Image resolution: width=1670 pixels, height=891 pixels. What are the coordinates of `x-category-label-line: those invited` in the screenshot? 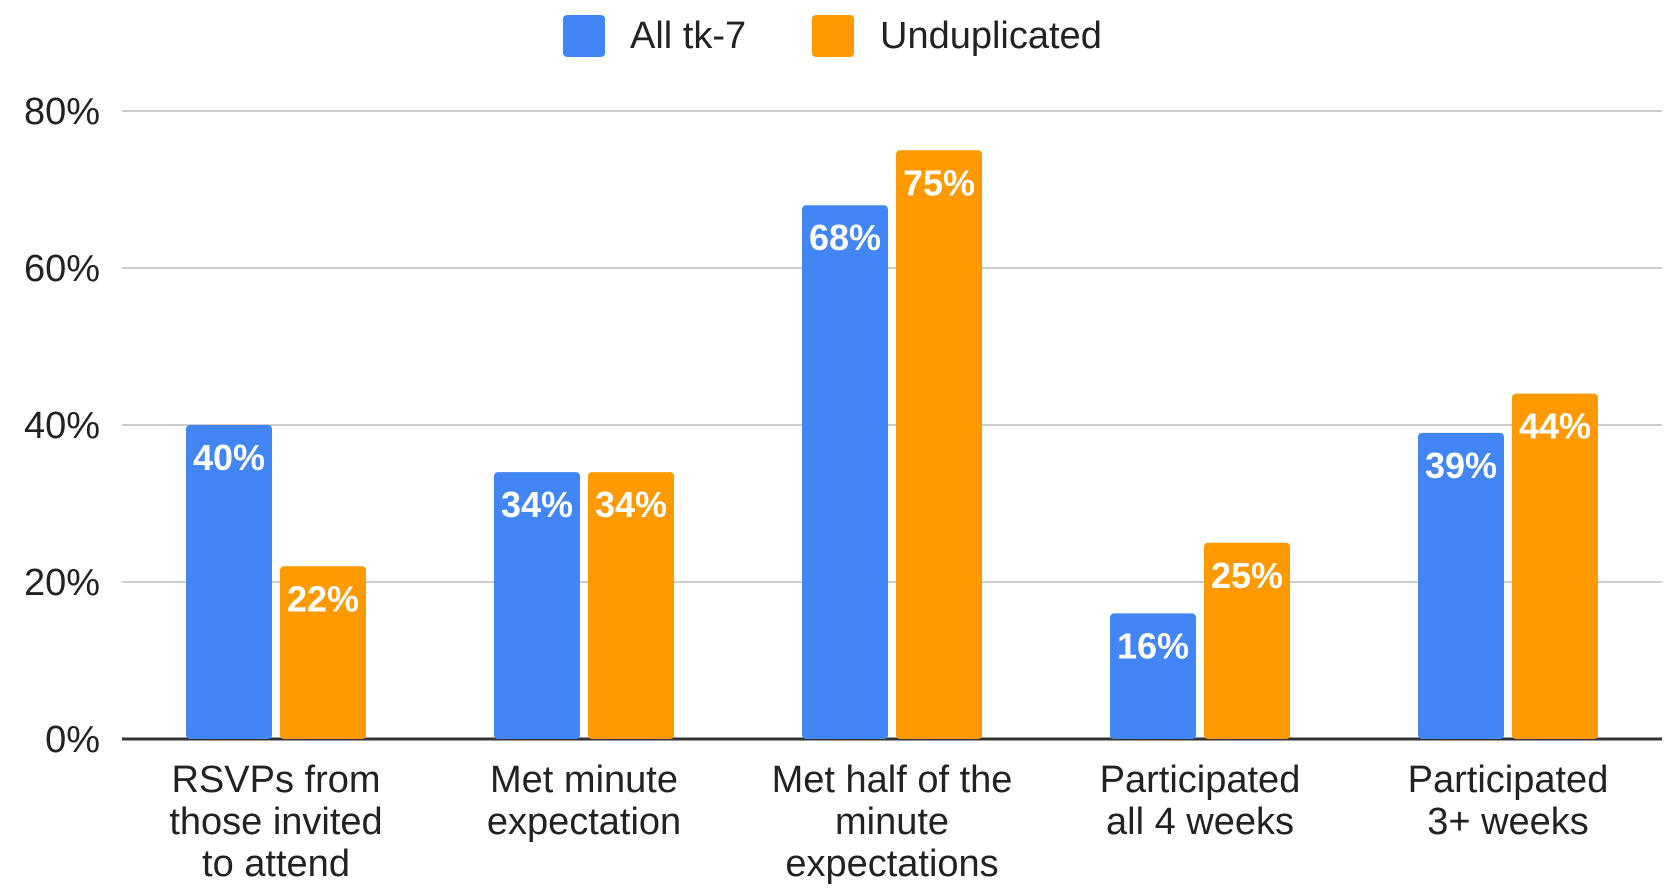 It's located at (275, 822).